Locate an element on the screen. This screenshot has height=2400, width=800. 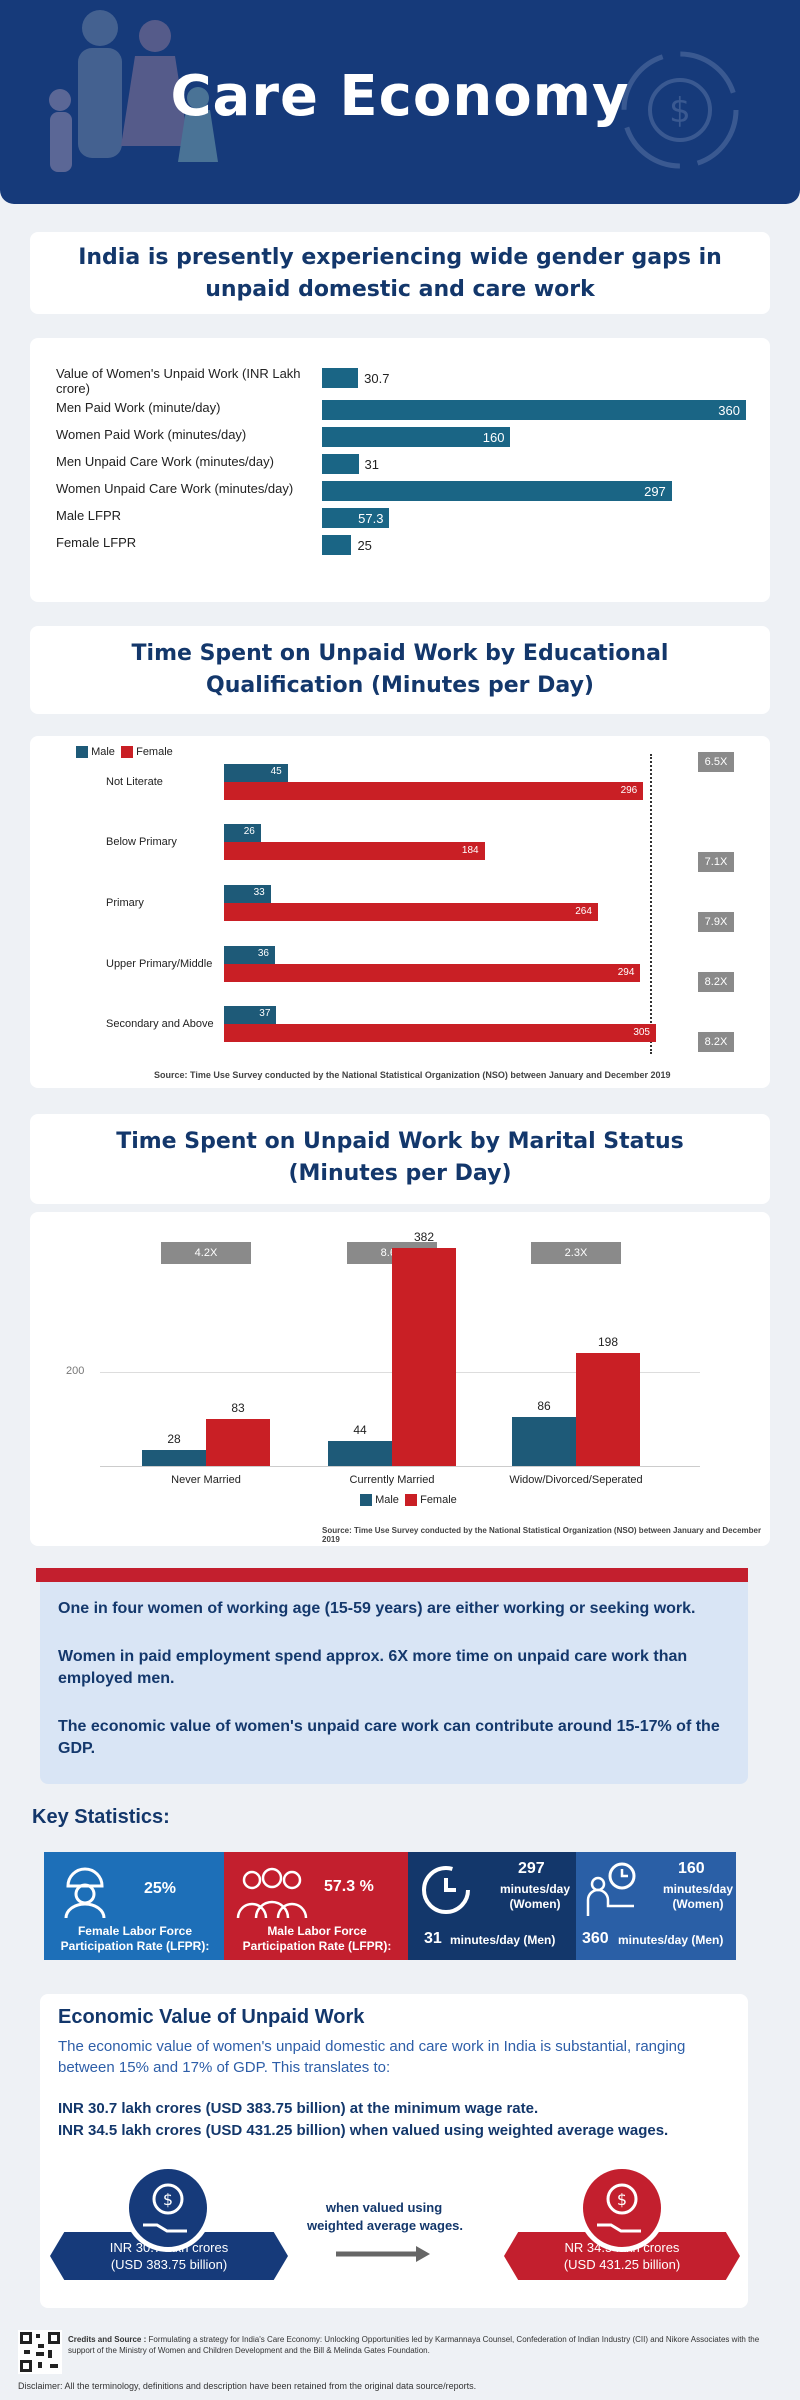
female-value: 264 is located at coordinates (583, 911).